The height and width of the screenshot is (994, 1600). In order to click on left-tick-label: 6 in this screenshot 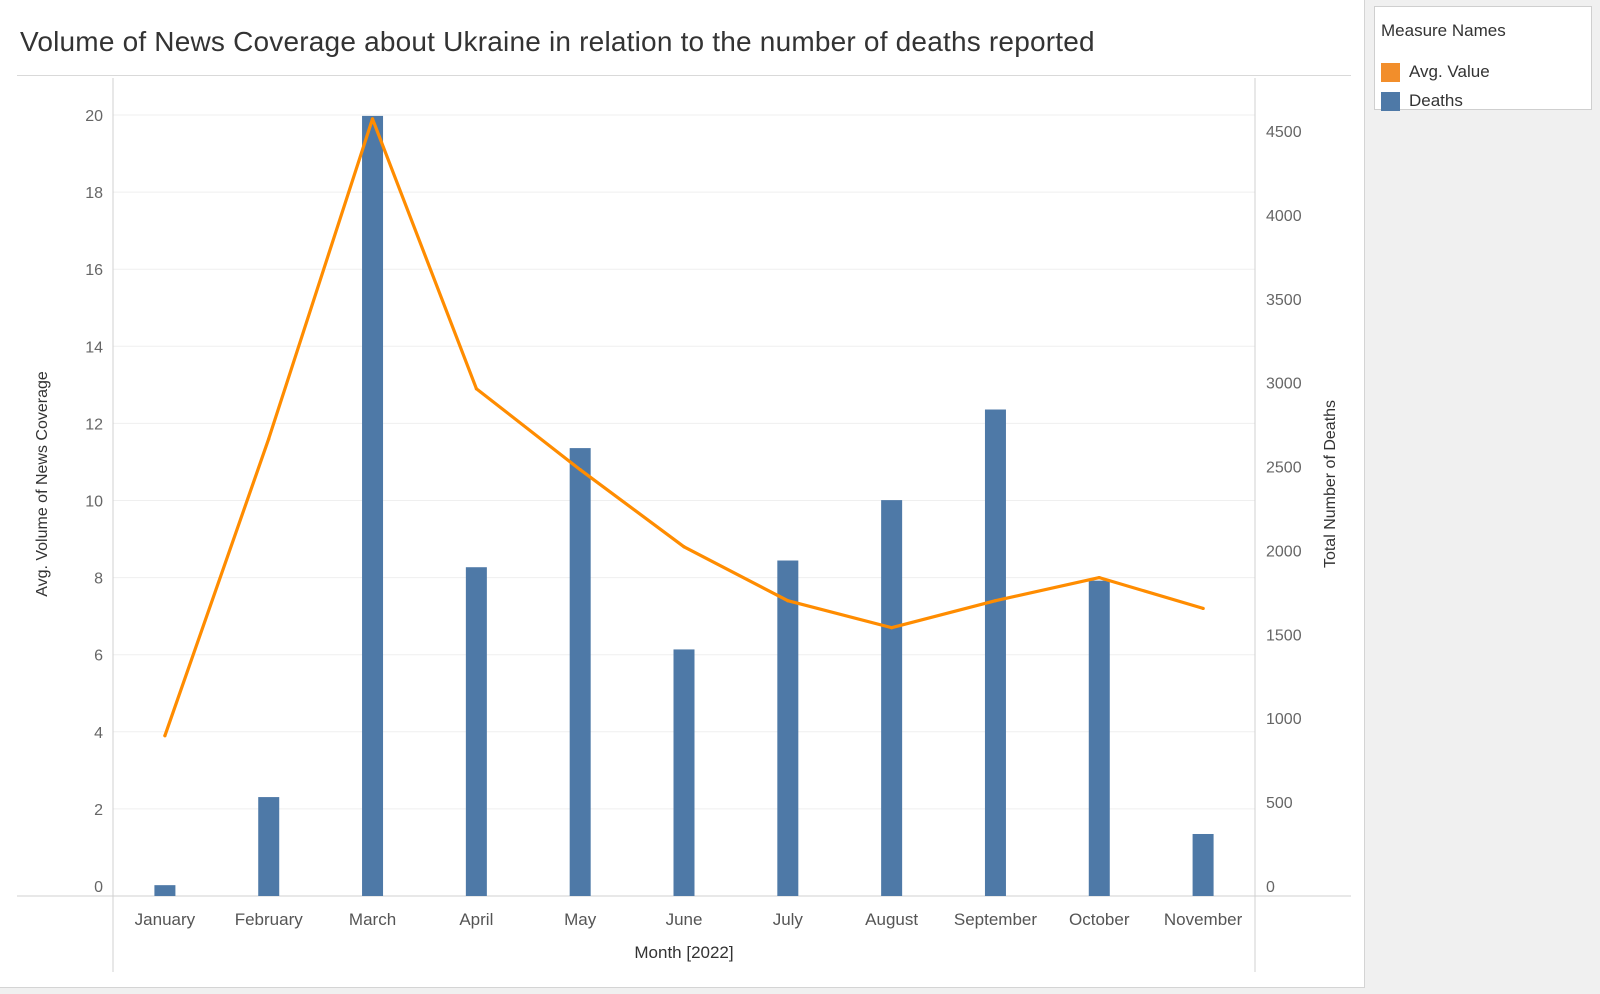, I will do `click(98, 656)`.